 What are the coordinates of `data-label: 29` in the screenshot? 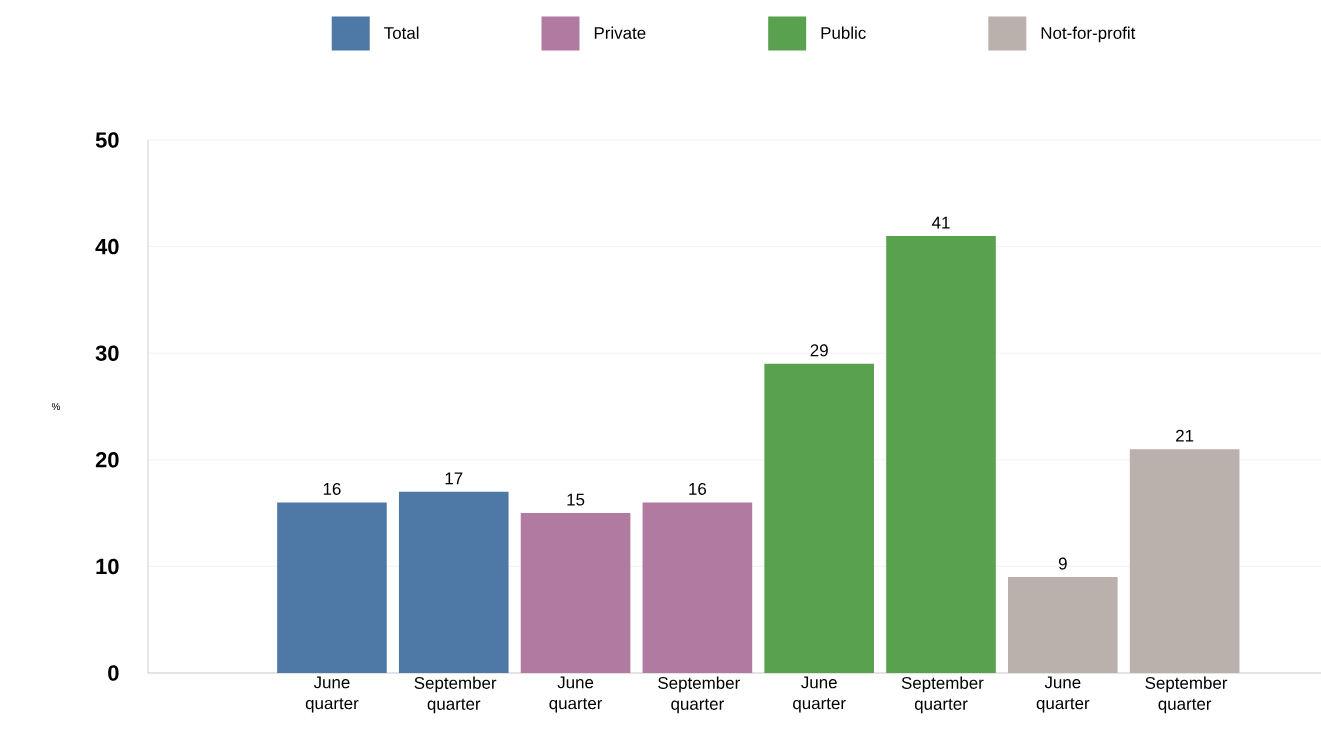 It's located at (819, 350).